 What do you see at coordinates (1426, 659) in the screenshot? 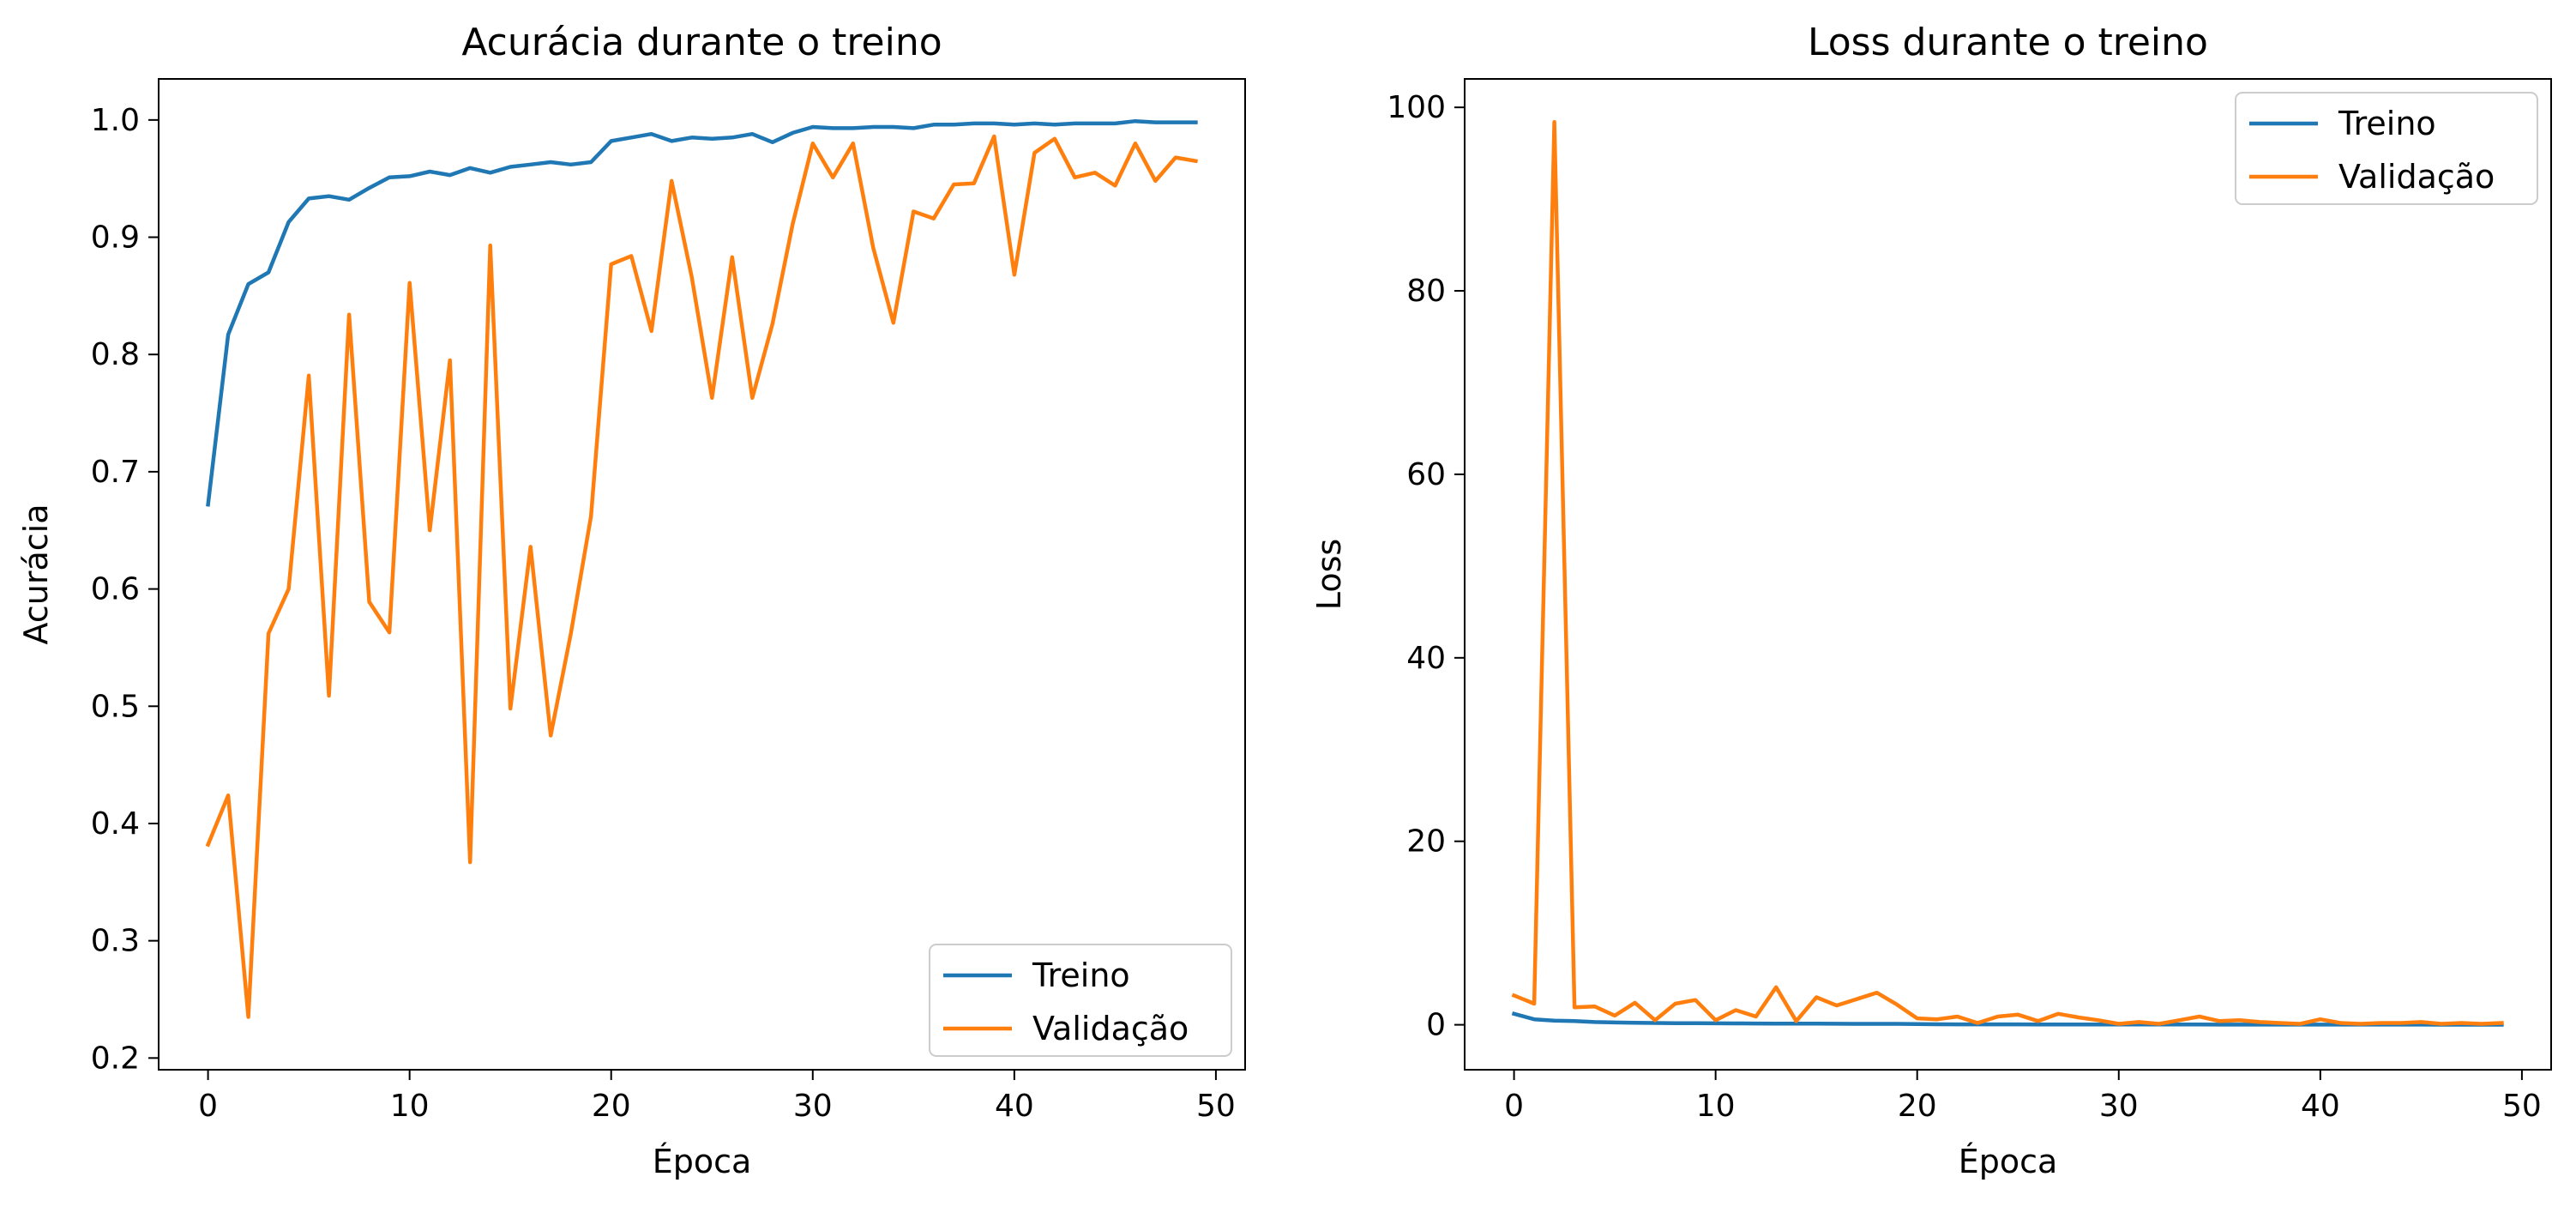
I see `y-tick-label: 40` at bounding box center [1426, 659].